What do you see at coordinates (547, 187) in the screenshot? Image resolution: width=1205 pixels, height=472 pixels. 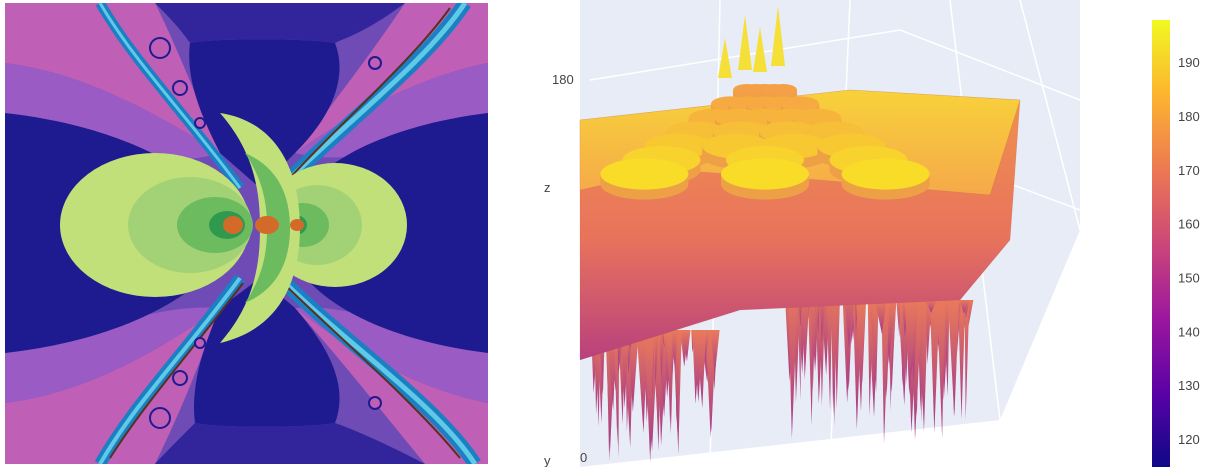 I see `z-axis-label: z` at bounding box center [547, 187].